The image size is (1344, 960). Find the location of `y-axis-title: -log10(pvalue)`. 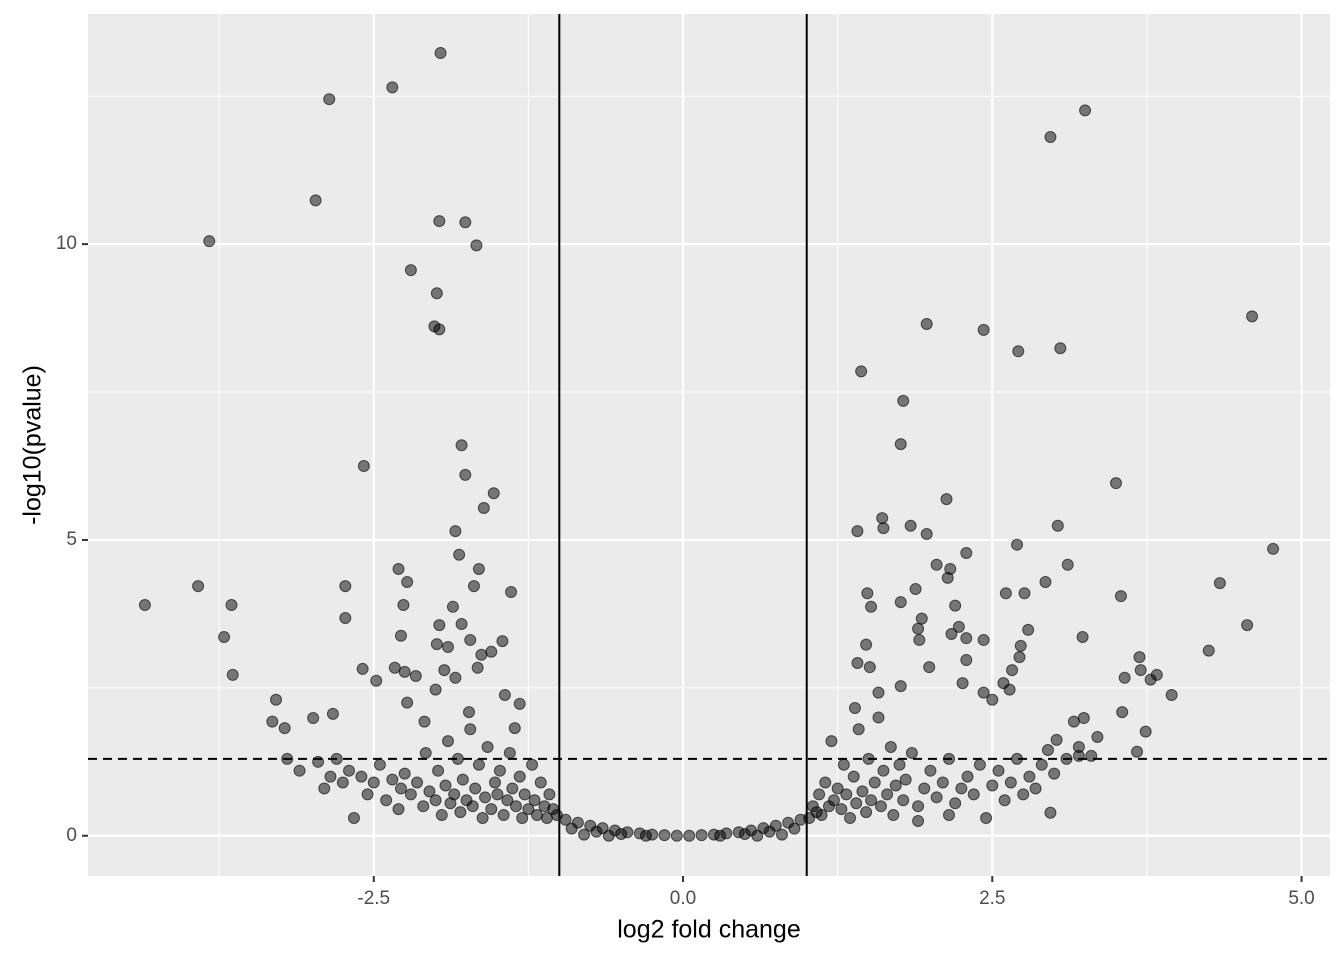

y-axis-title: -log10(pvalue) is located at coordinates (33, 445).